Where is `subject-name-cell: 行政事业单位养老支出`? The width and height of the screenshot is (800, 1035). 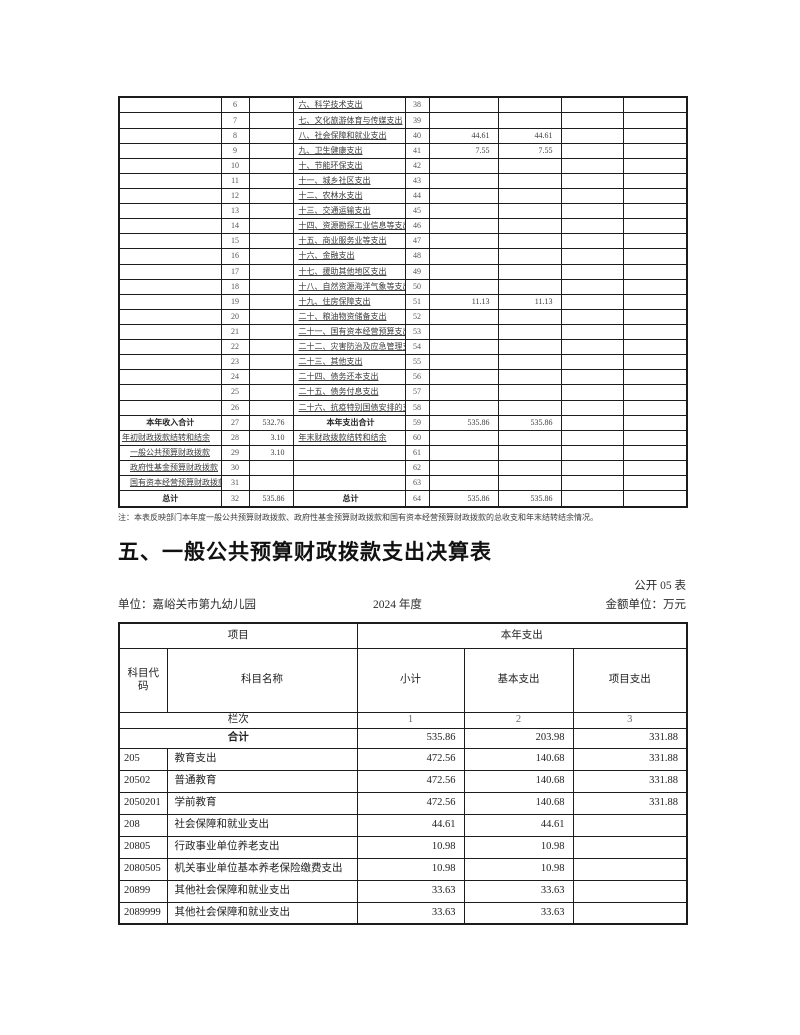
subject-name-cell: 行政事业单位养老支出 is located at coordinates (262, 847).